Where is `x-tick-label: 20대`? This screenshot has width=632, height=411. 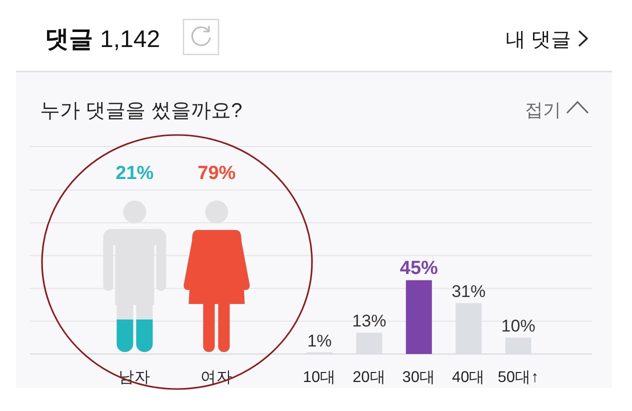
x-tick-label: 20대 is located at coordinates (369, 377).